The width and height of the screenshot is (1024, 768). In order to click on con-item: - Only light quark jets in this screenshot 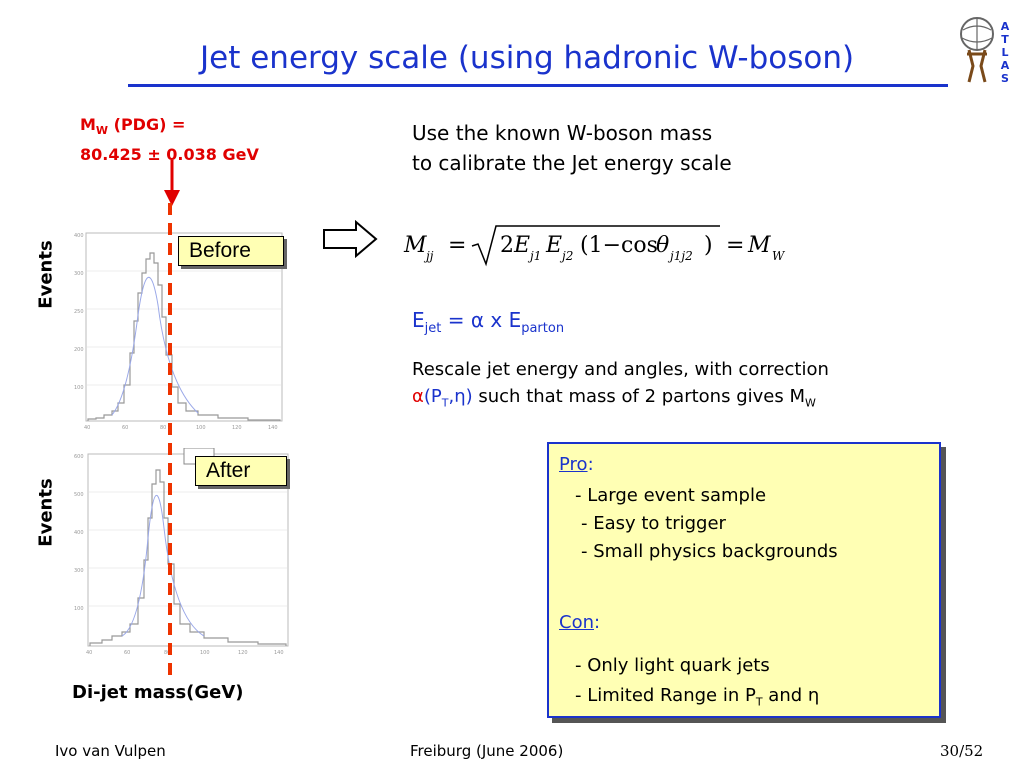, I will do `click(672, 665)`.